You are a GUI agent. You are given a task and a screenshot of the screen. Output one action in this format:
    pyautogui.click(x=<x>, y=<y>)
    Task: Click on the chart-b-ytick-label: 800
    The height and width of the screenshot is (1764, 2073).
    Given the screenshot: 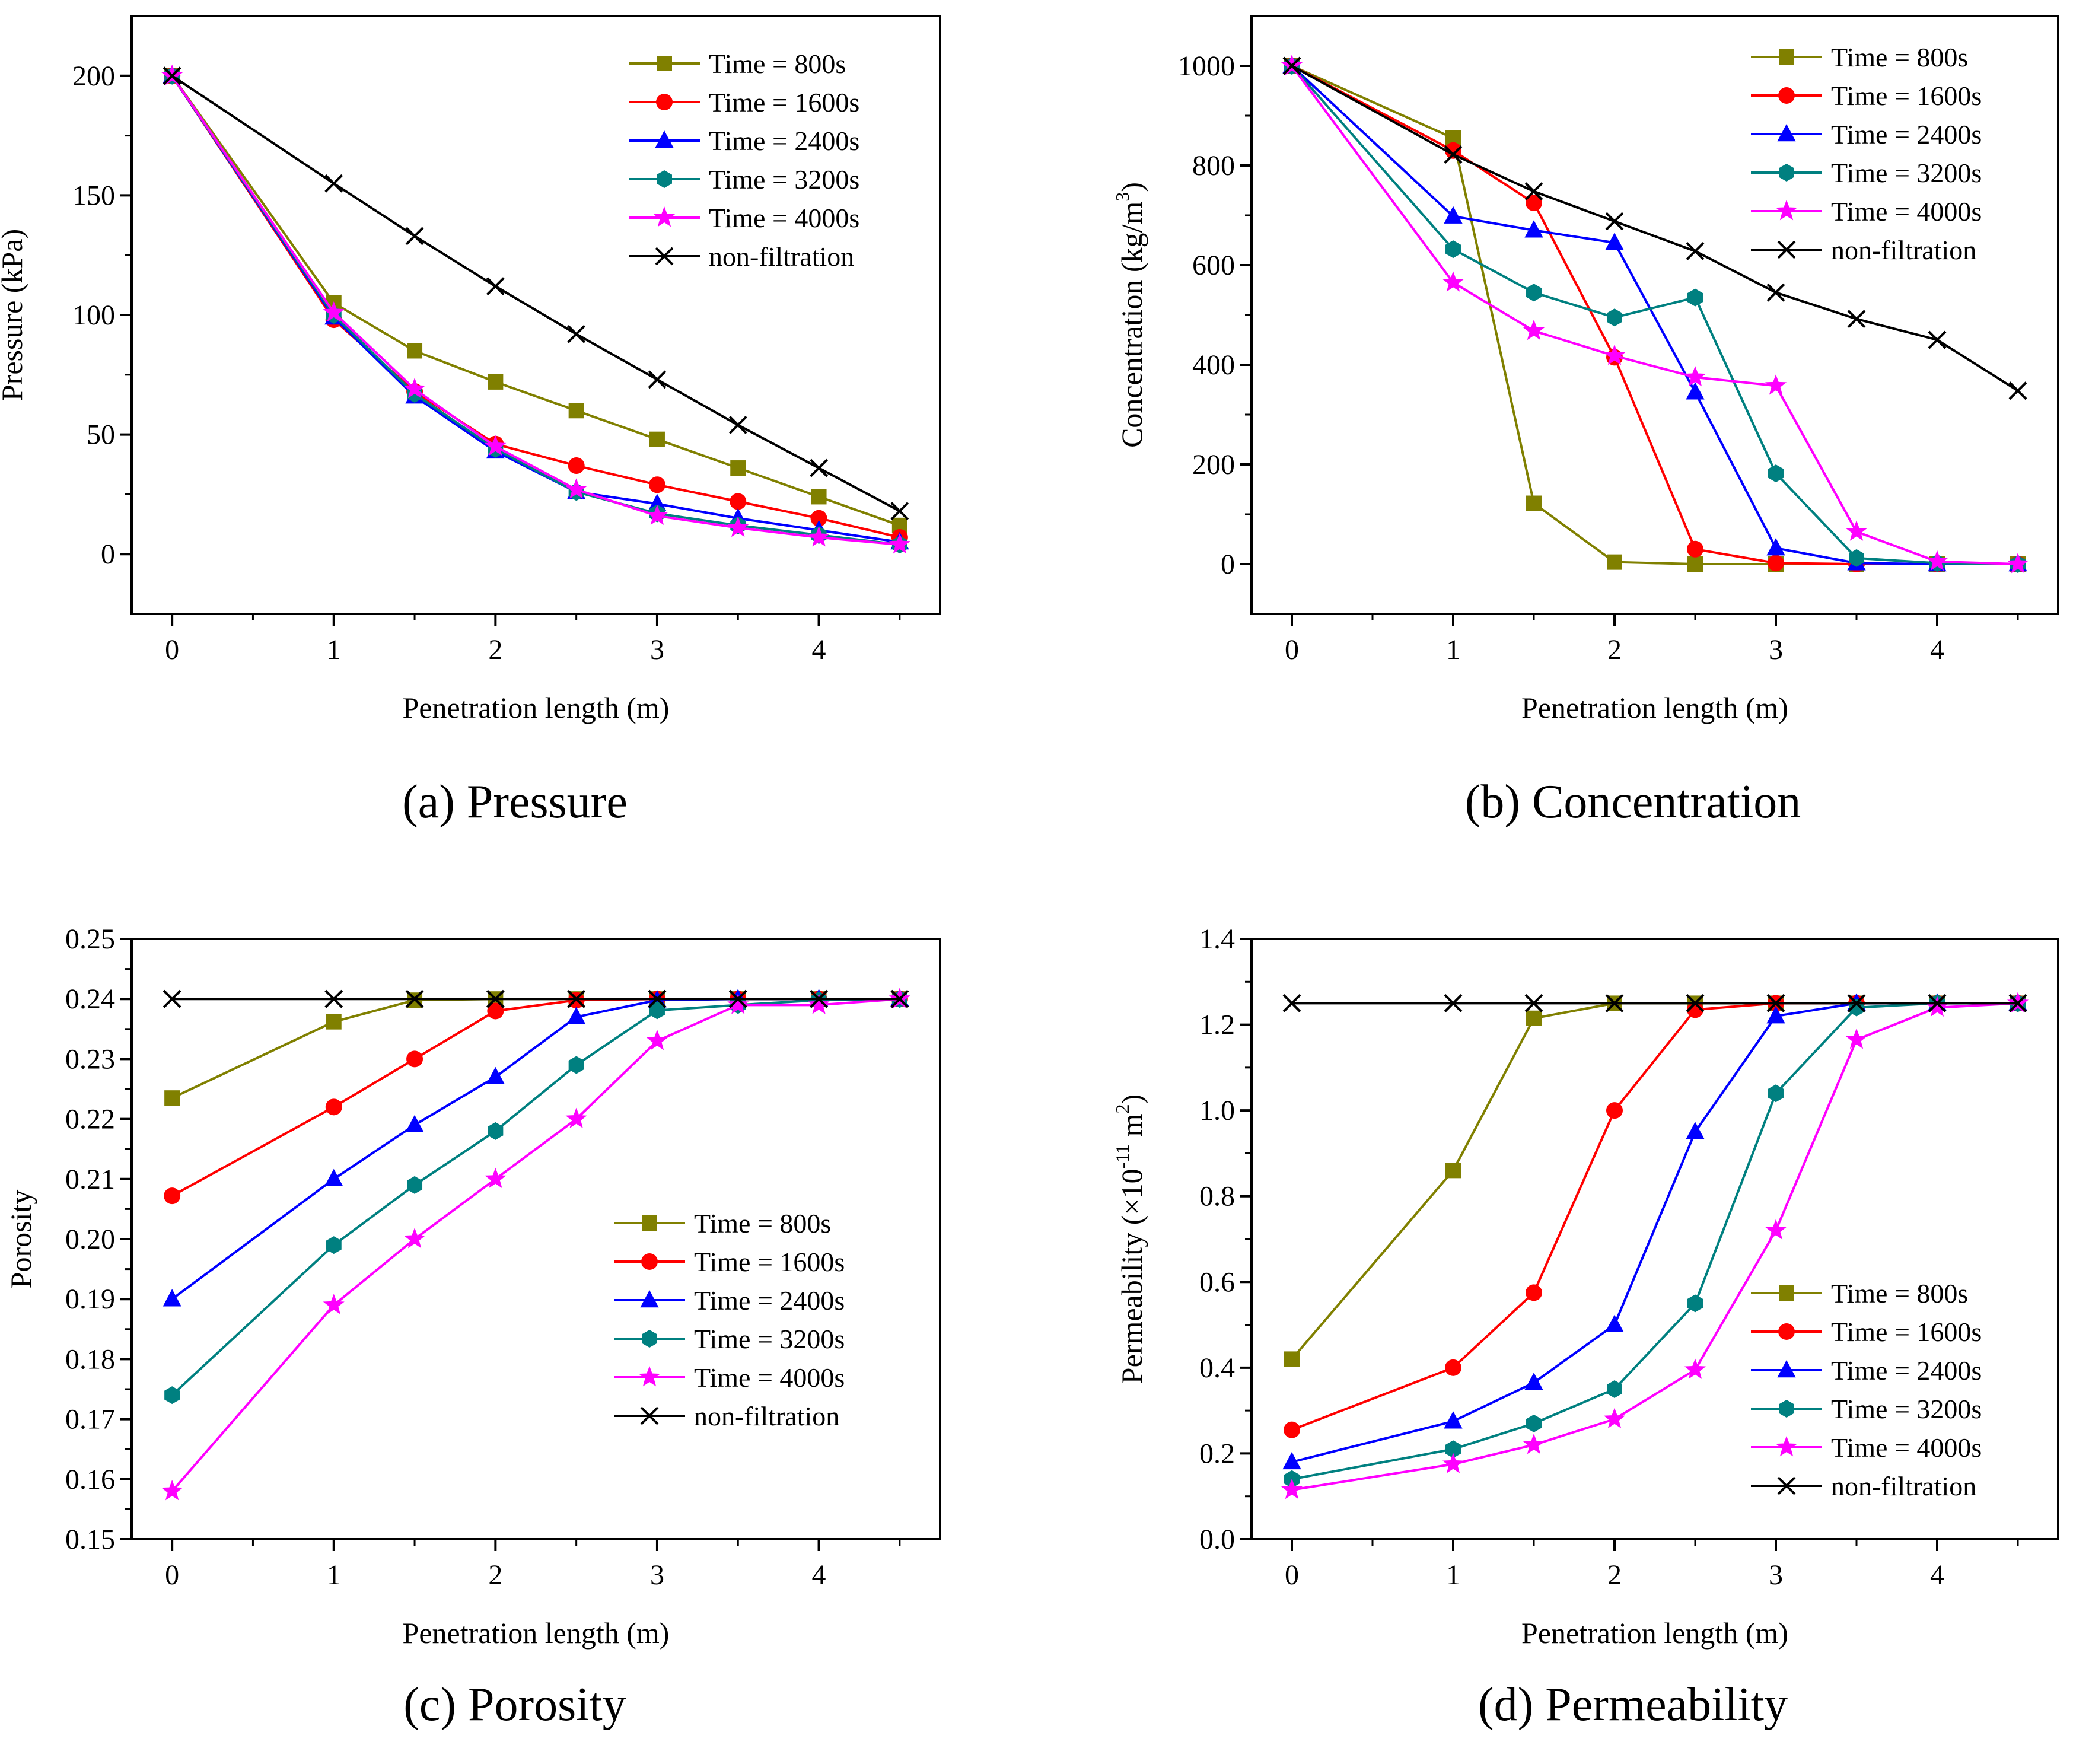 What is the action you would take?
    pyautogui.click(x=1213, y=166)
    